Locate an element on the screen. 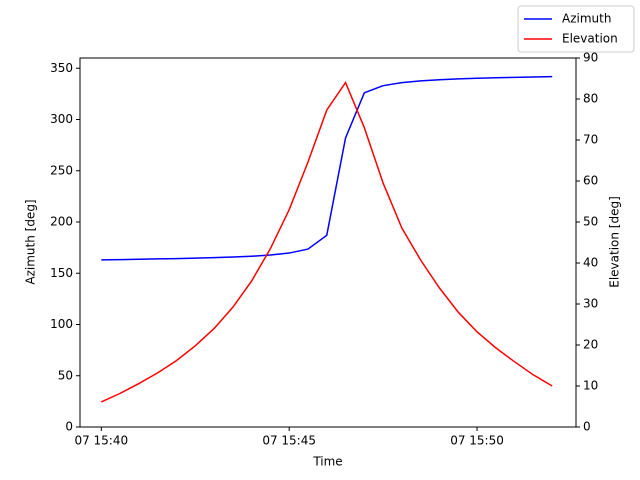 Image resolution: width=640 pixels, height=480 pixels. y-tick-label: 250 is located at coordinates (61, 170).